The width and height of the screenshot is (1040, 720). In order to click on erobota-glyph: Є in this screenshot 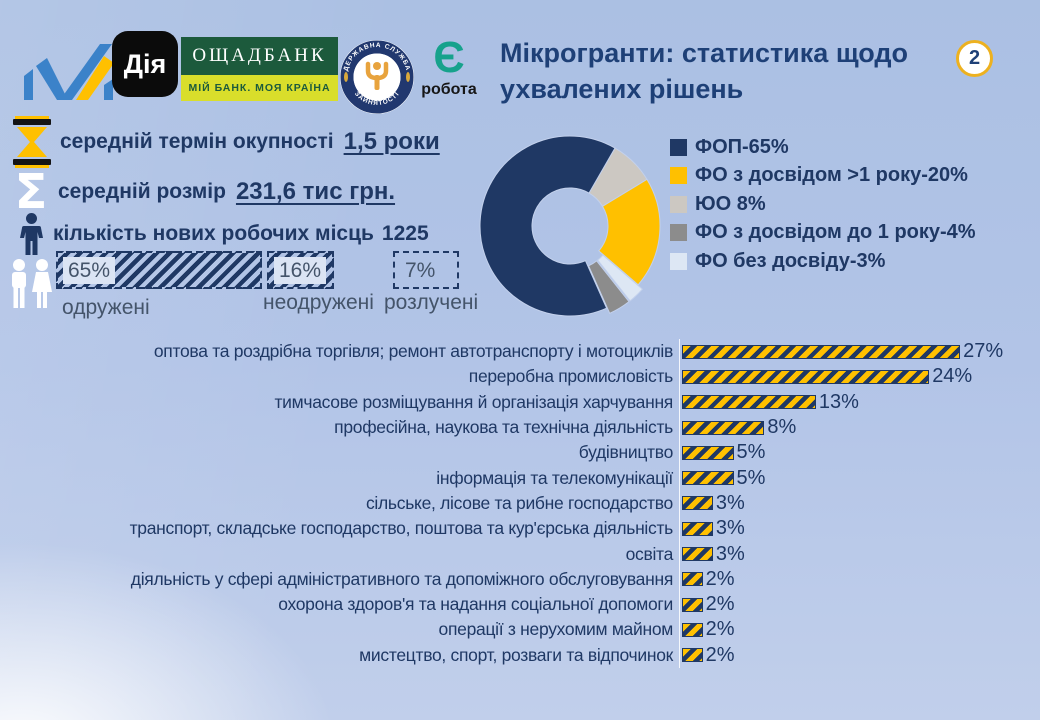, I will do `click(449, 57)`.